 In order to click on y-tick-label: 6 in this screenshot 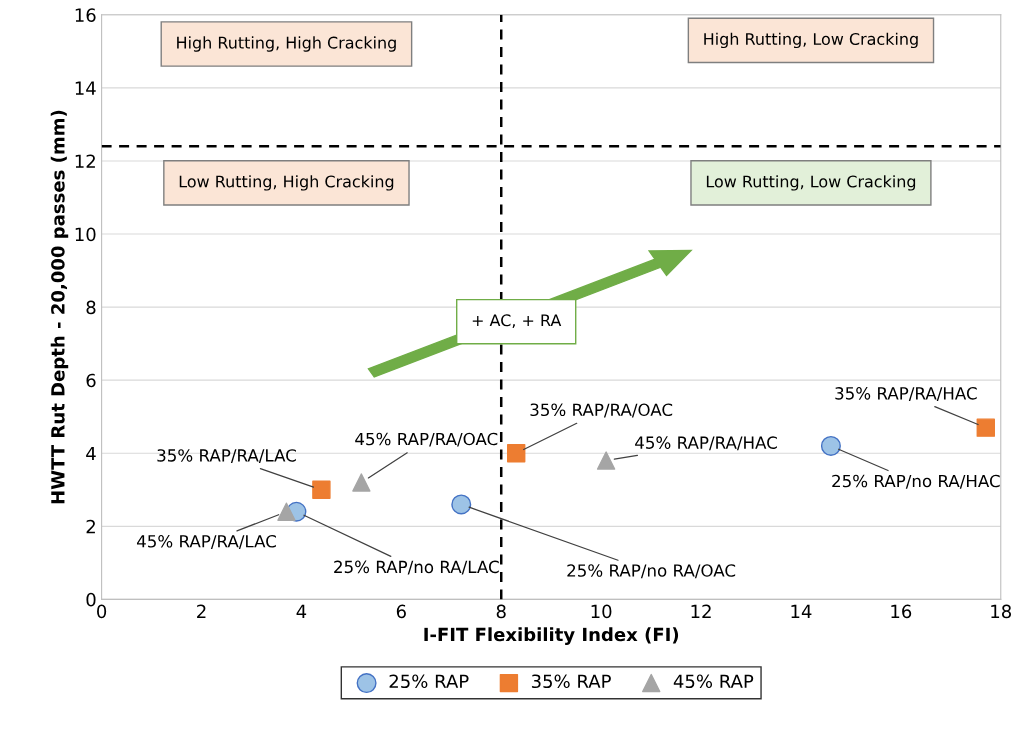, I will do `click(91, 380)`.